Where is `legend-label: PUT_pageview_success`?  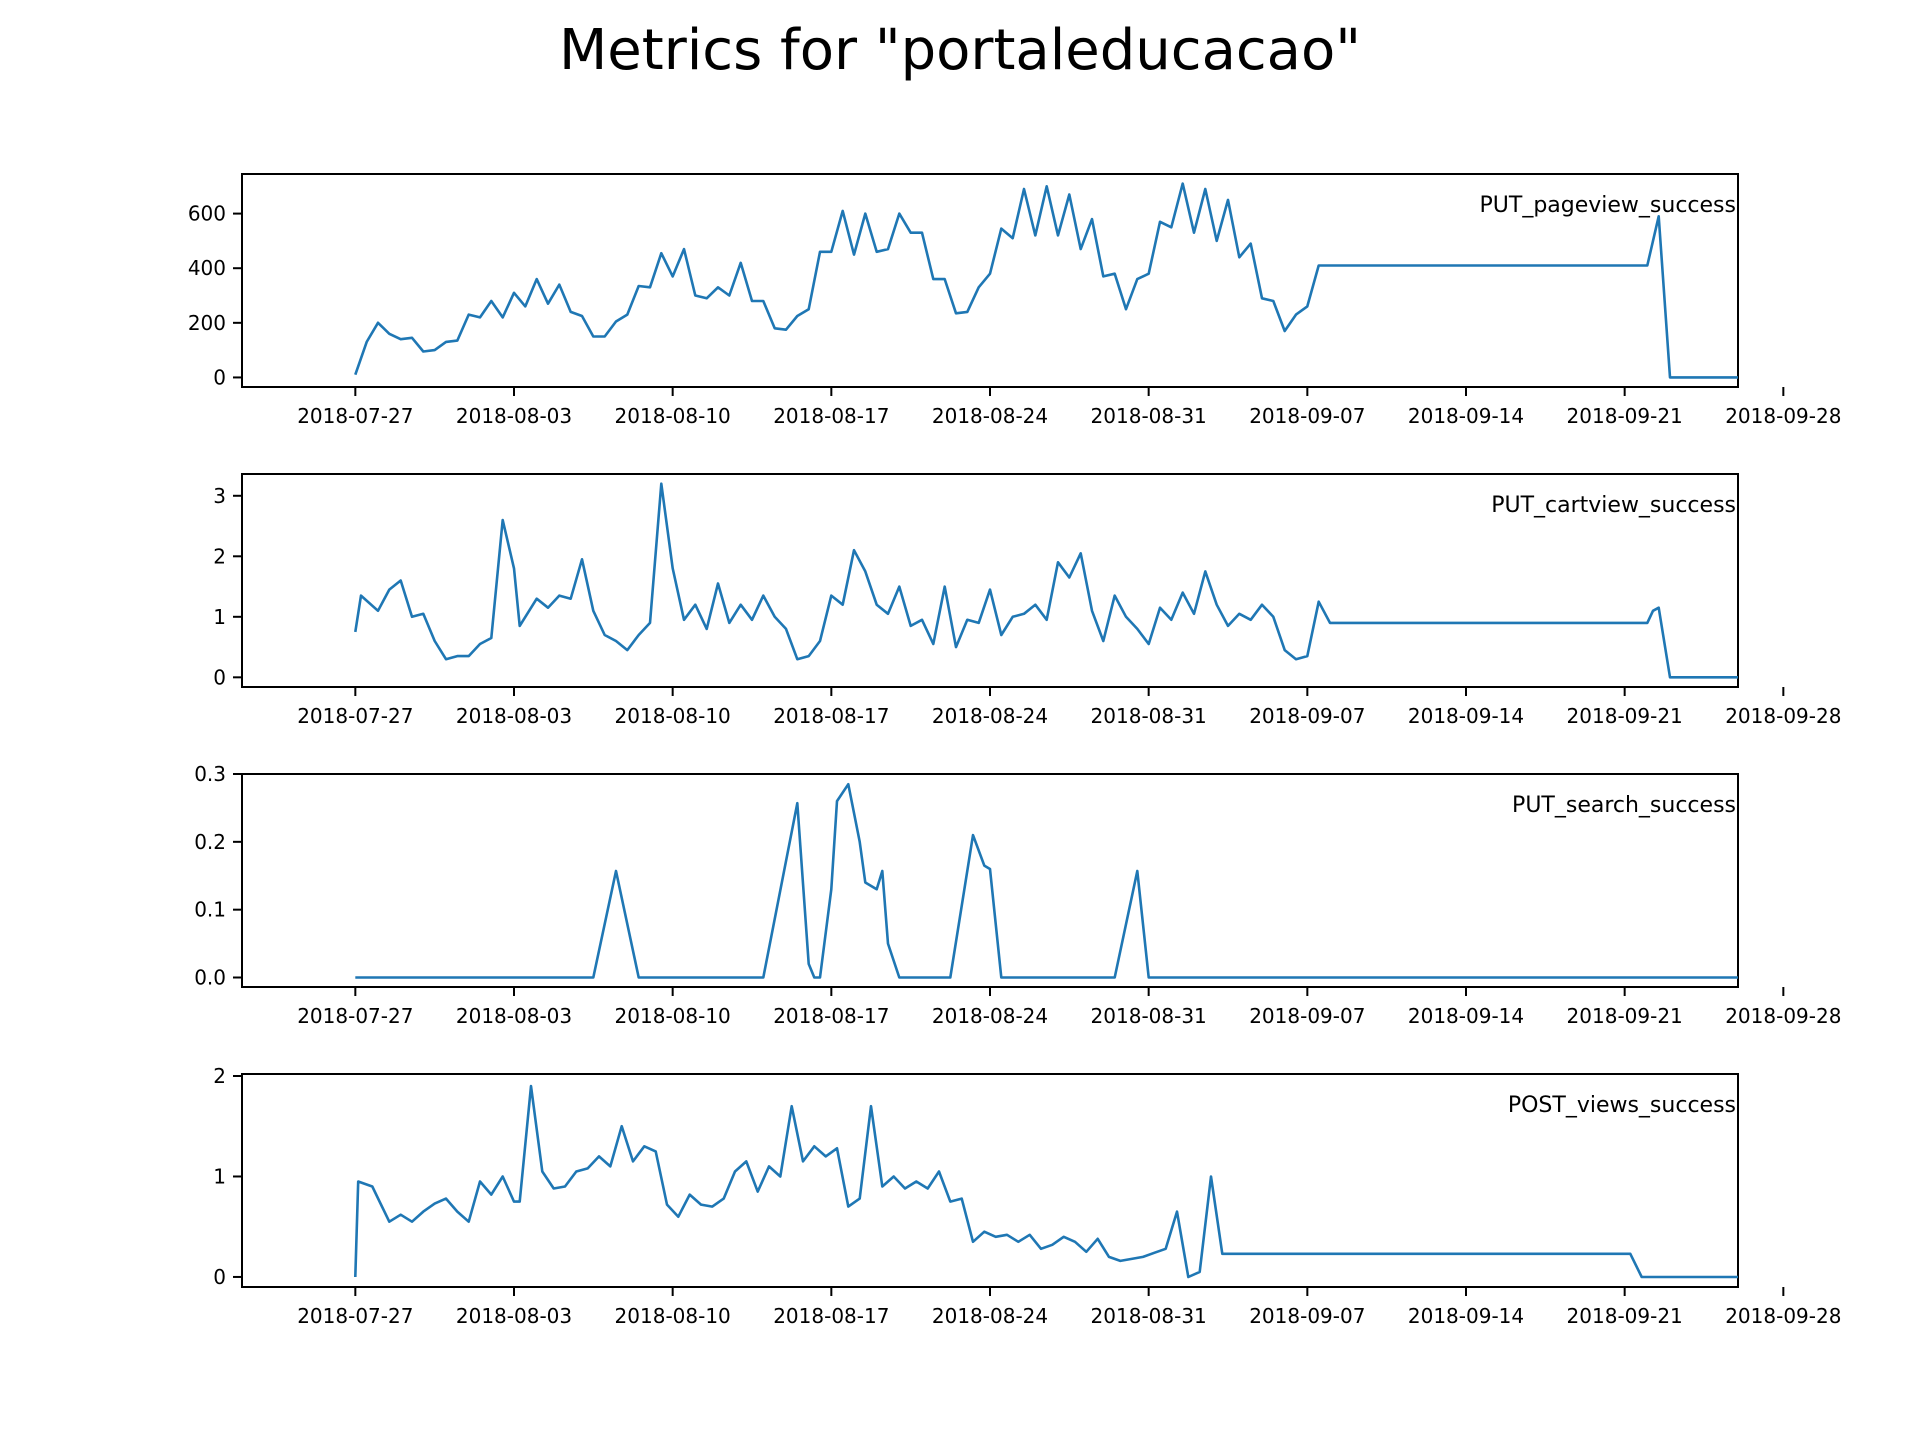 legend-label: PUT_pageview_success is located at coordinates (1608, 205).